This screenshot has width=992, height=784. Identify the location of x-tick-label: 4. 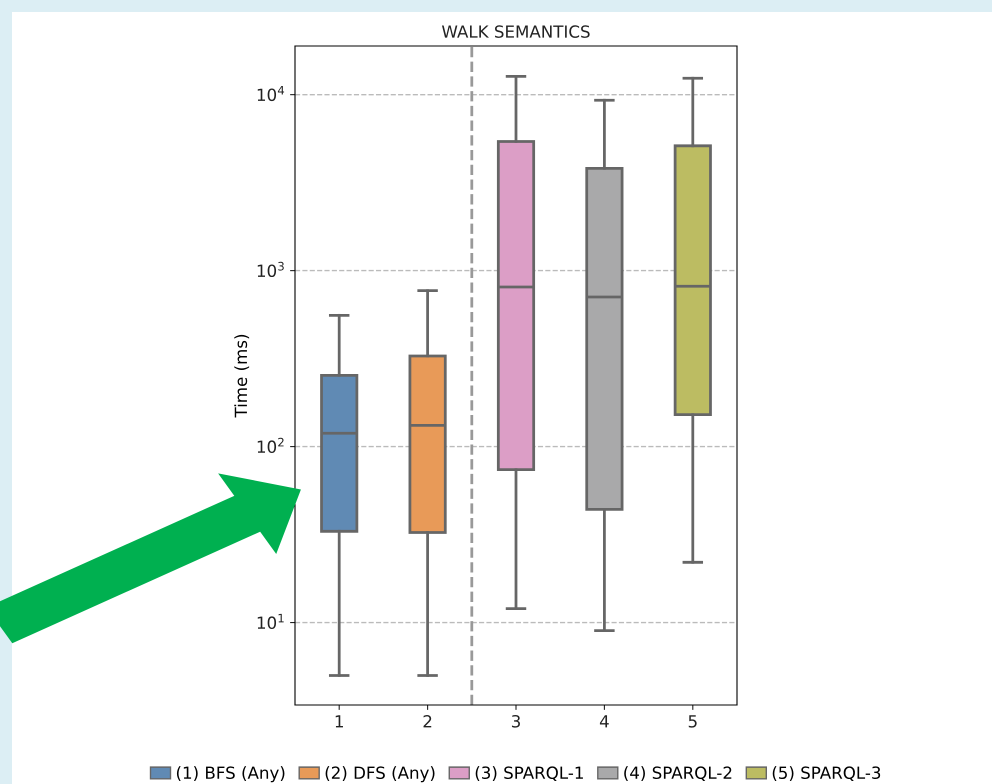
(604, 721).